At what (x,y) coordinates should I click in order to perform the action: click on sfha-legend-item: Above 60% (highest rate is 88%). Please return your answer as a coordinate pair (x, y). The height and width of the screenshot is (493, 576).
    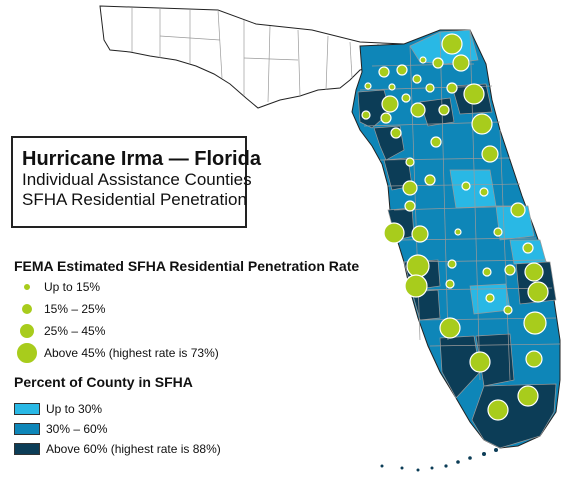
    Looking at the image, I should click on (117, 449).